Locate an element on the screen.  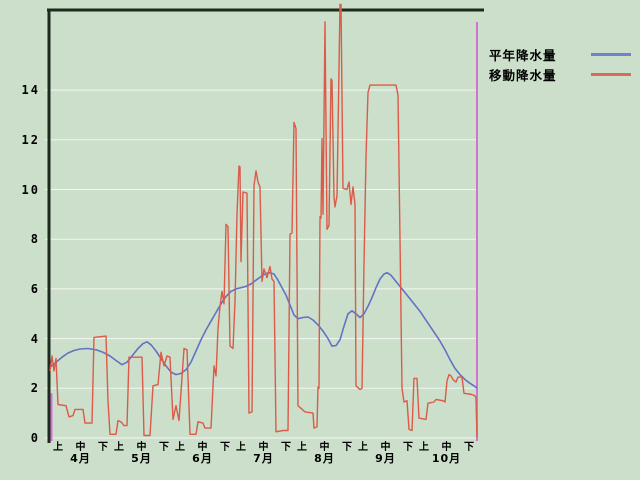
x-month-label: 6月 is located at coordinates (202, 458).